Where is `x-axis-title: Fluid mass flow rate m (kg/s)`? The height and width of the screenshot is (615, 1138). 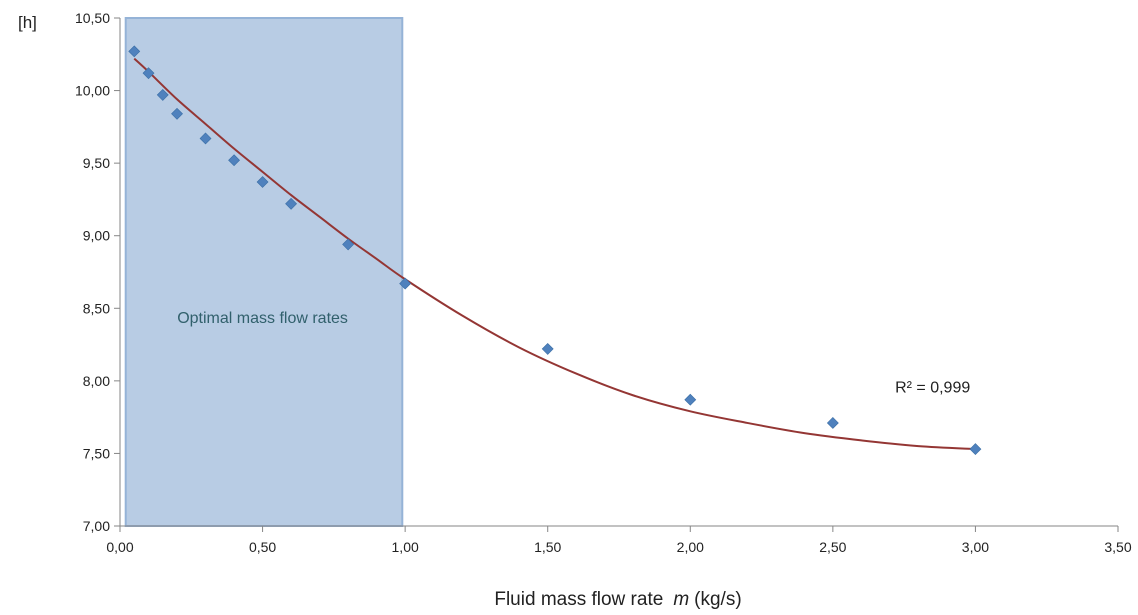
x-axis-title: Fluid mass flow rate m (kg/s) is located at coordinates (617, 599).